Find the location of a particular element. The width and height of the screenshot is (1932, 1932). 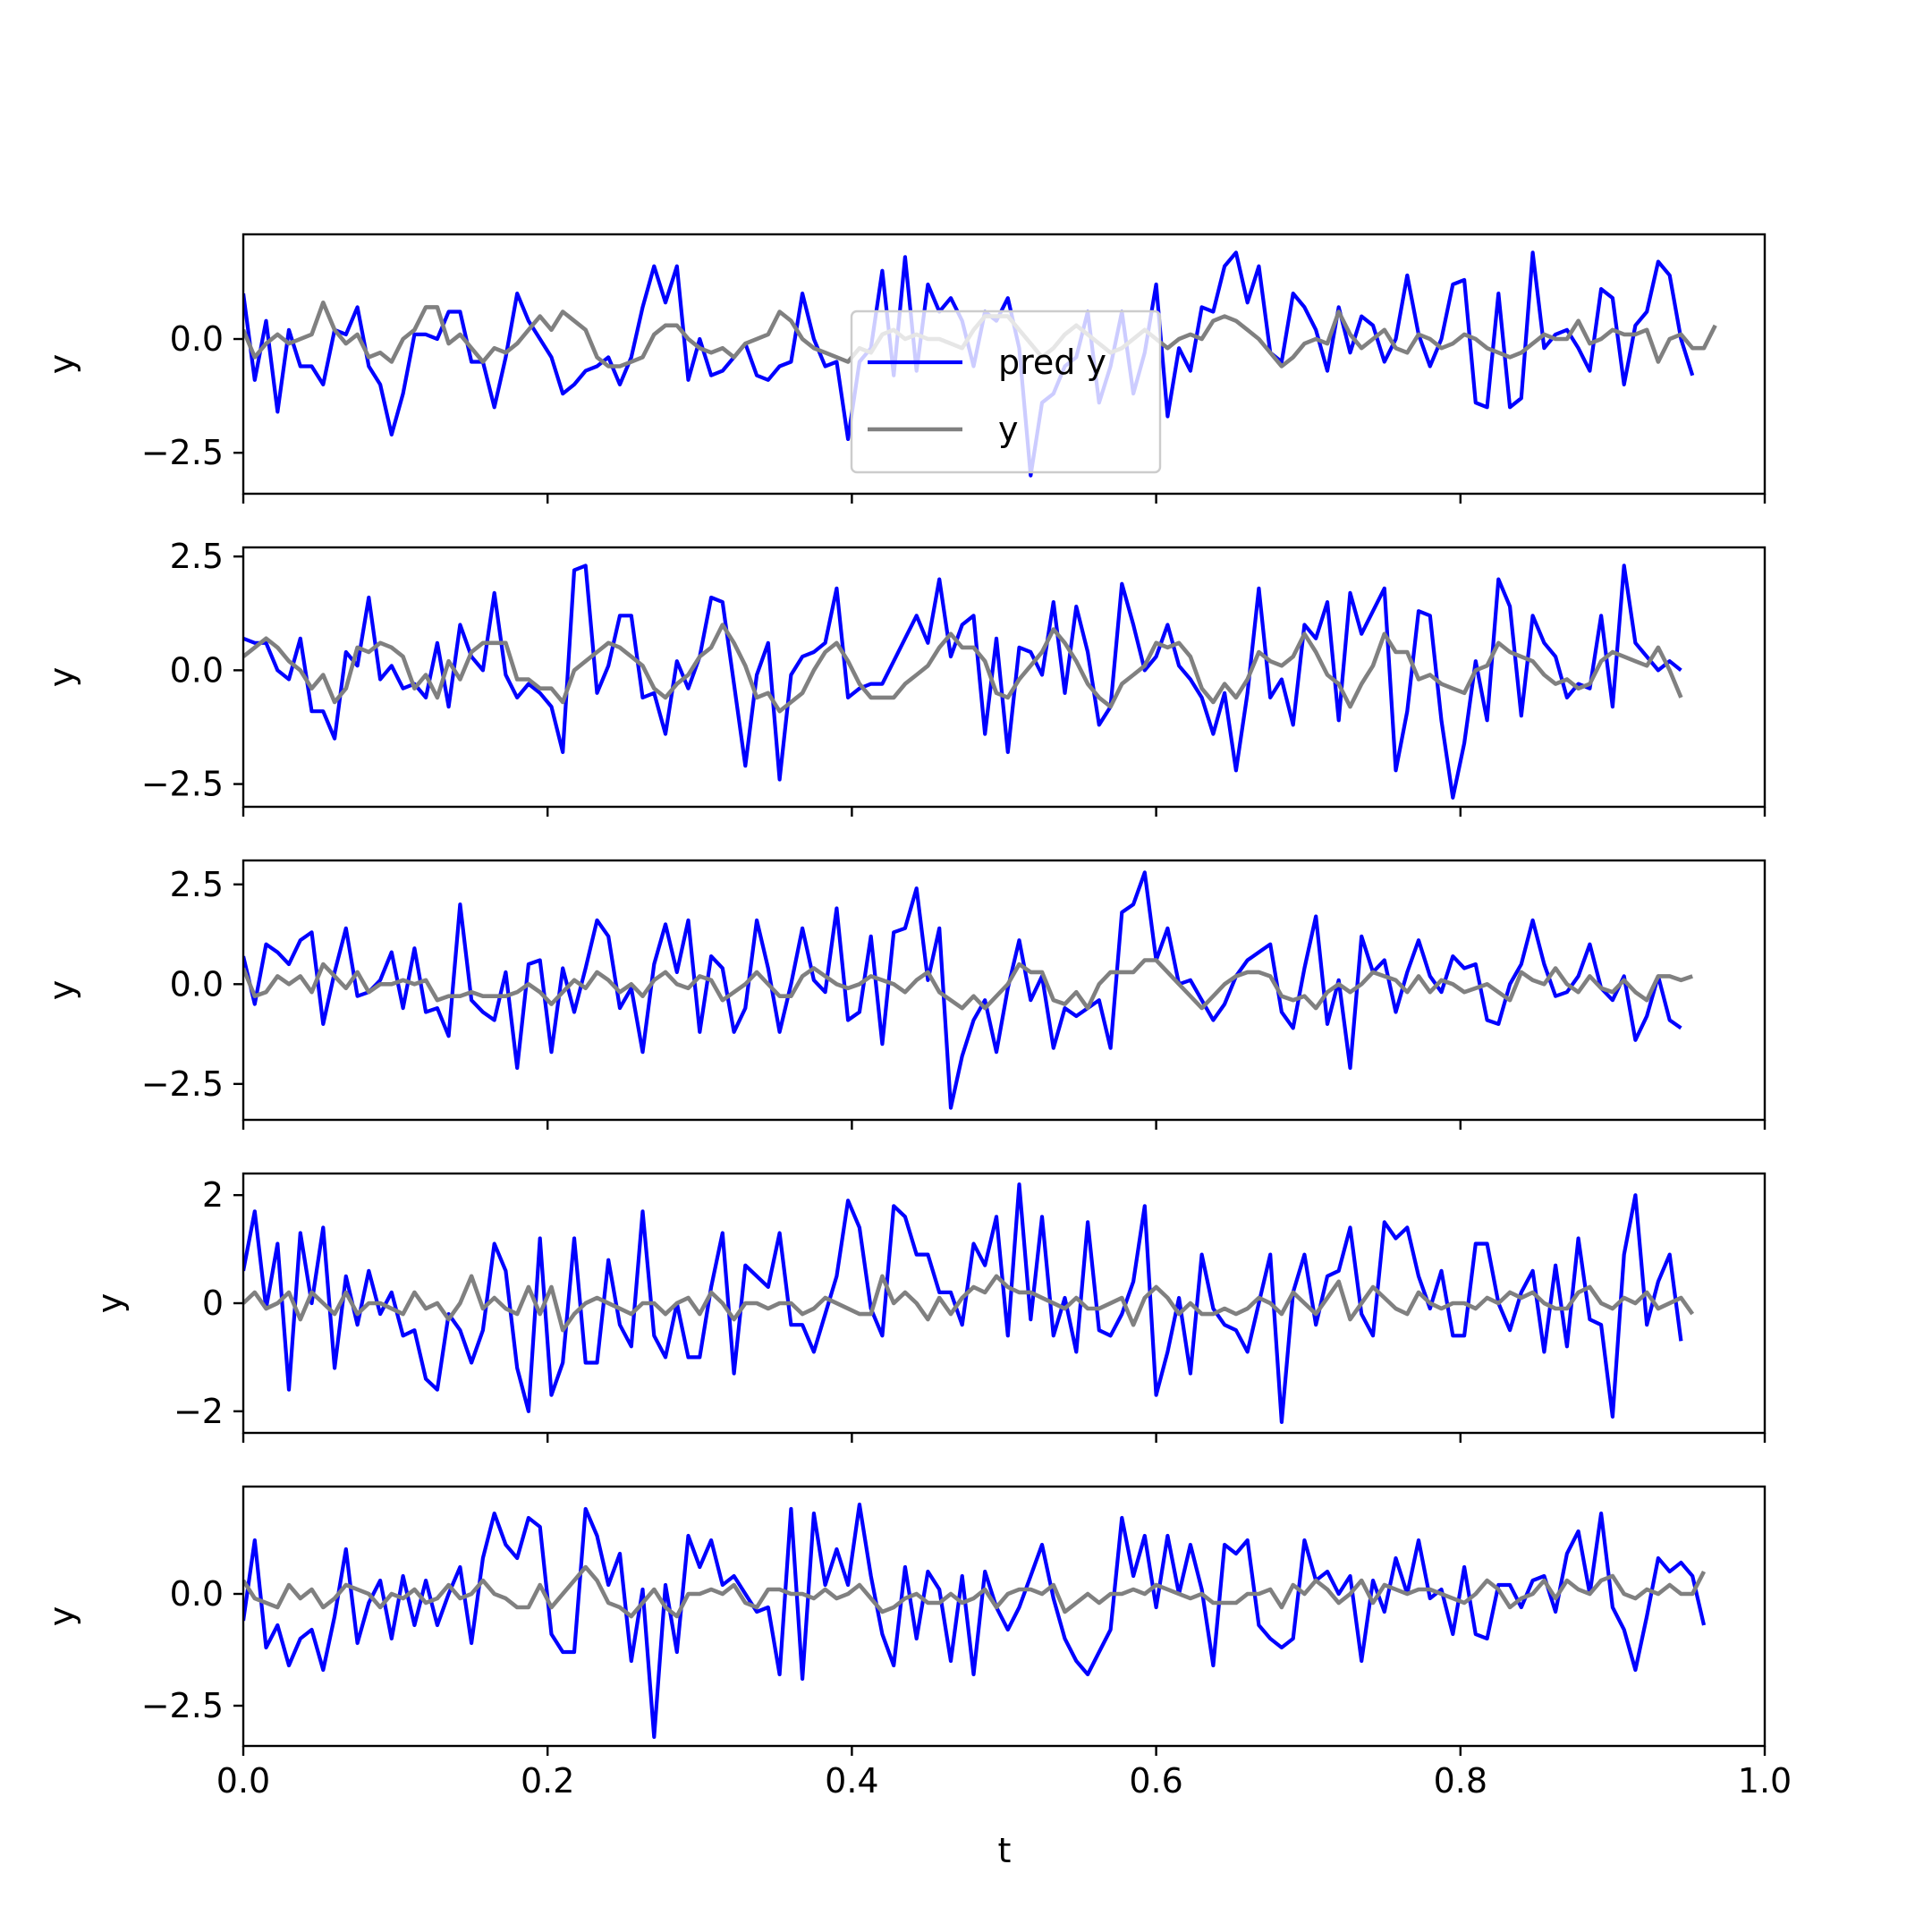

x-tick-label: 0.4 is located at coordinates (851, 1781).